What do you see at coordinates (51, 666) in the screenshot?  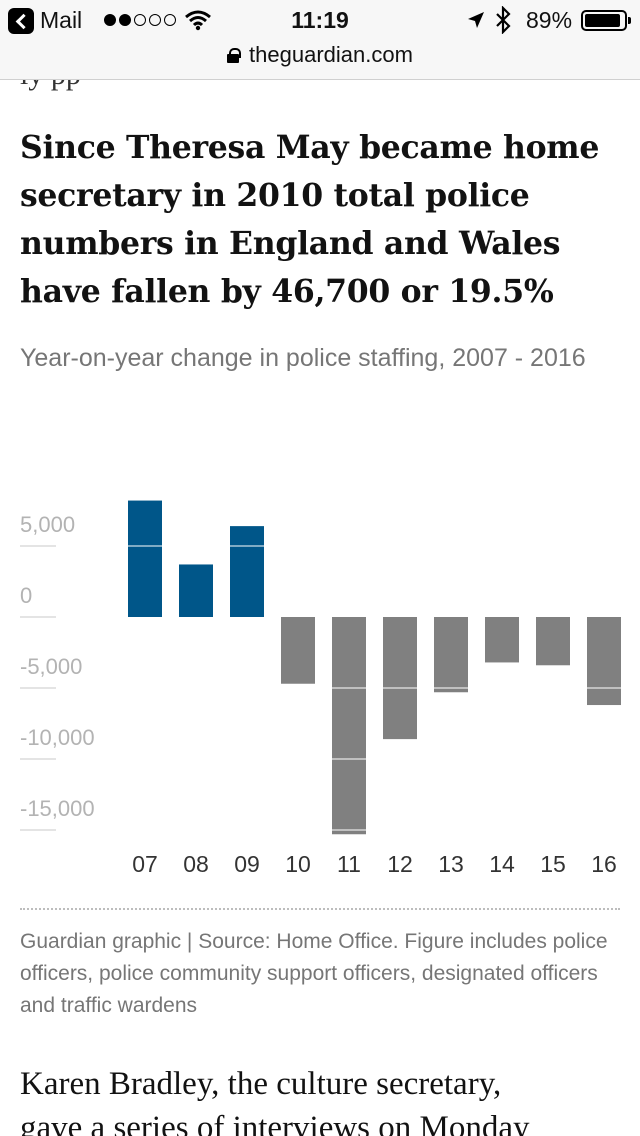 I see `y-tick-label: -5,000` at bounding box center [51, 666].